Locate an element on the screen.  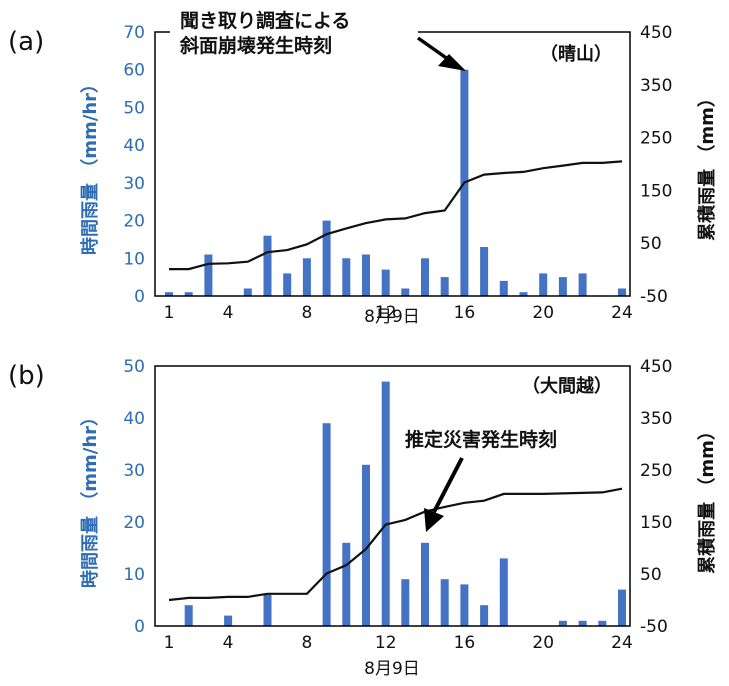
panel-a-x-tick-12: 12 is located at coordinates (386, 313).